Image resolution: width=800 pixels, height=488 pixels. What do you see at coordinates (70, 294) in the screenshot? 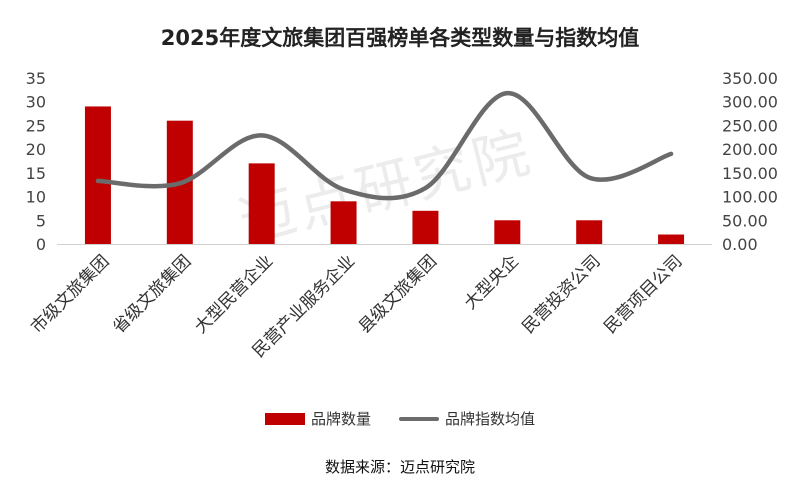
I see `x-tick-label: 市级文旅集团` at bounding box center [70, 294].